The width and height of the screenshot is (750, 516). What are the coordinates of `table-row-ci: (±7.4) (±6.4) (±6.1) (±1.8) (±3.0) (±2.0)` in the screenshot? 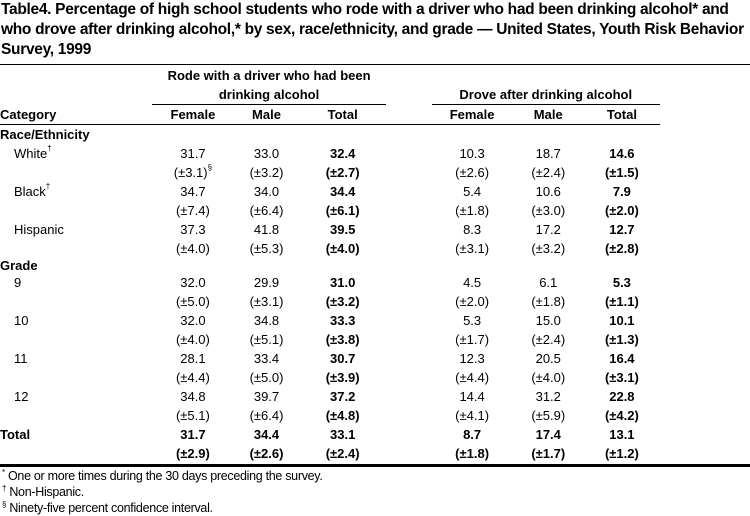 It's located at (330, 210).